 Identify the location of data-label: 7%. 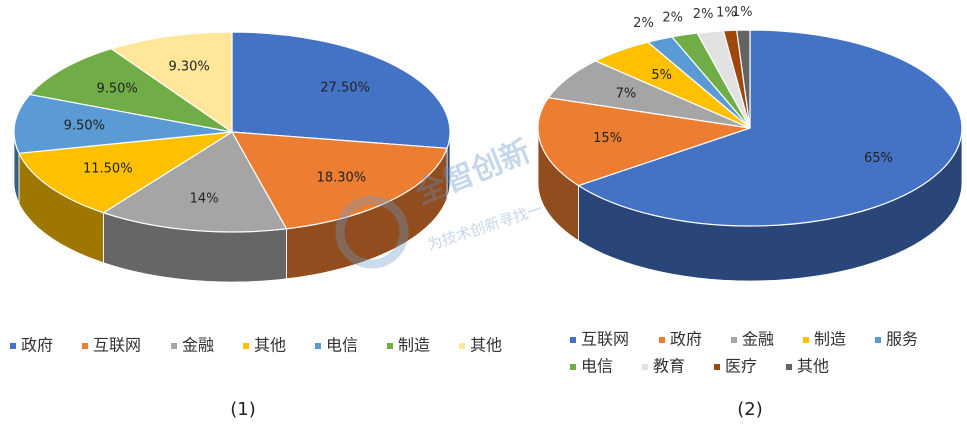
(626, 94).